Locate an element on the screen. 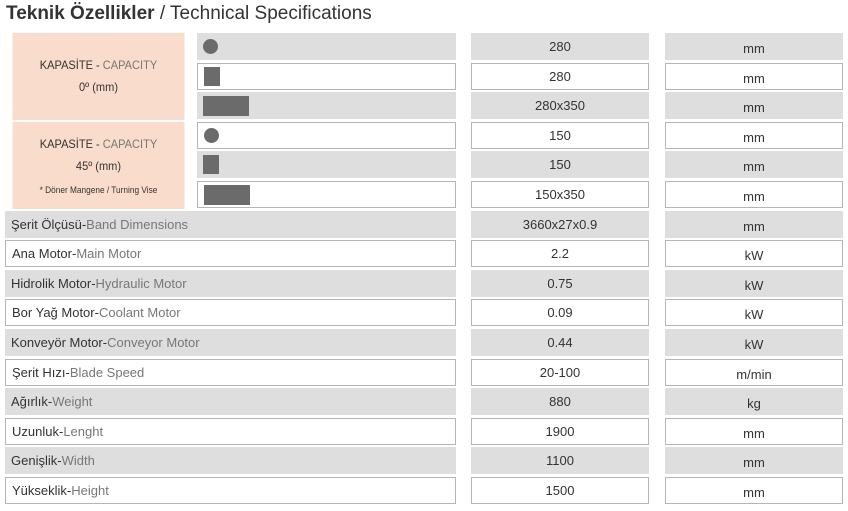  value-cell: 0.09 is located at coordinates (560, 313).